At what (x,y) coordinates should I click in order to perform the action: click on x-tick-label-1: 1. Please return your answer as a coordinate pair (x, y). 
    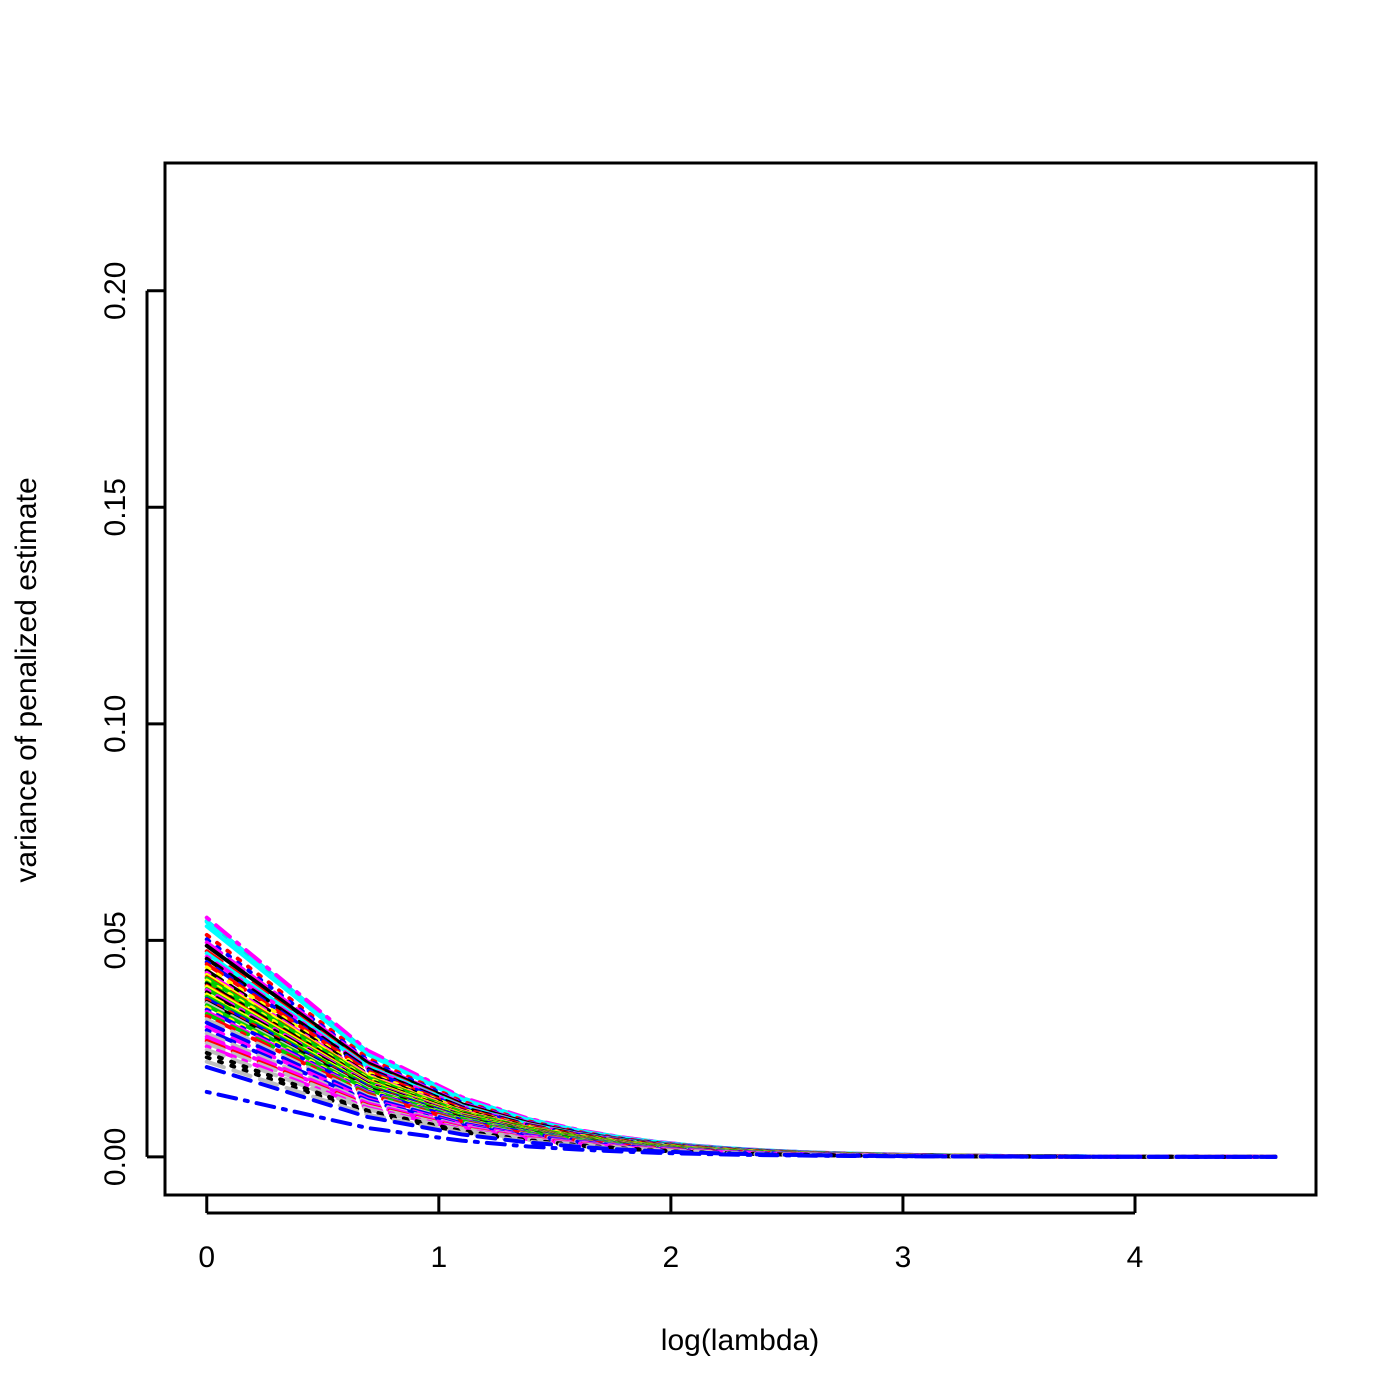
    Looking at the image, I should click on (438, 1257).